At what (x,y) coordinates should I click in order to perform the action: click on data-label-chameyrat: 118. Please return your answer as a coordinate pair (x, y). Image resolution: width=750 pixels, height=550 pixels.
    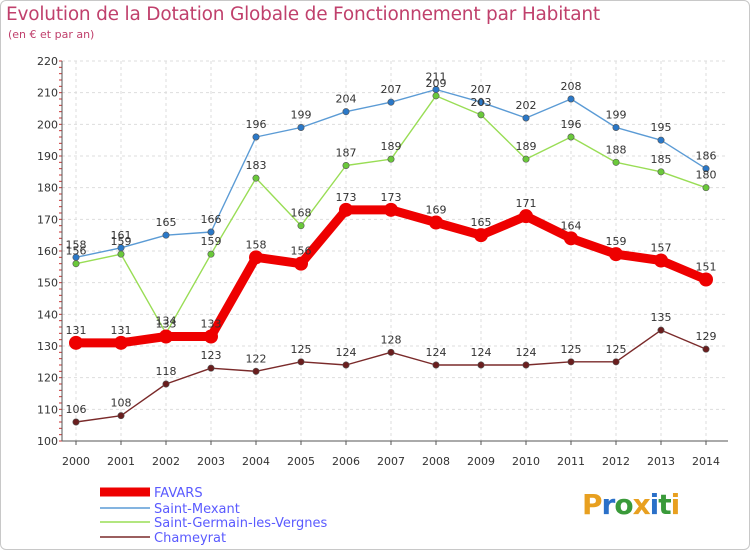
    Looking at the image, I should click on (166, 371).